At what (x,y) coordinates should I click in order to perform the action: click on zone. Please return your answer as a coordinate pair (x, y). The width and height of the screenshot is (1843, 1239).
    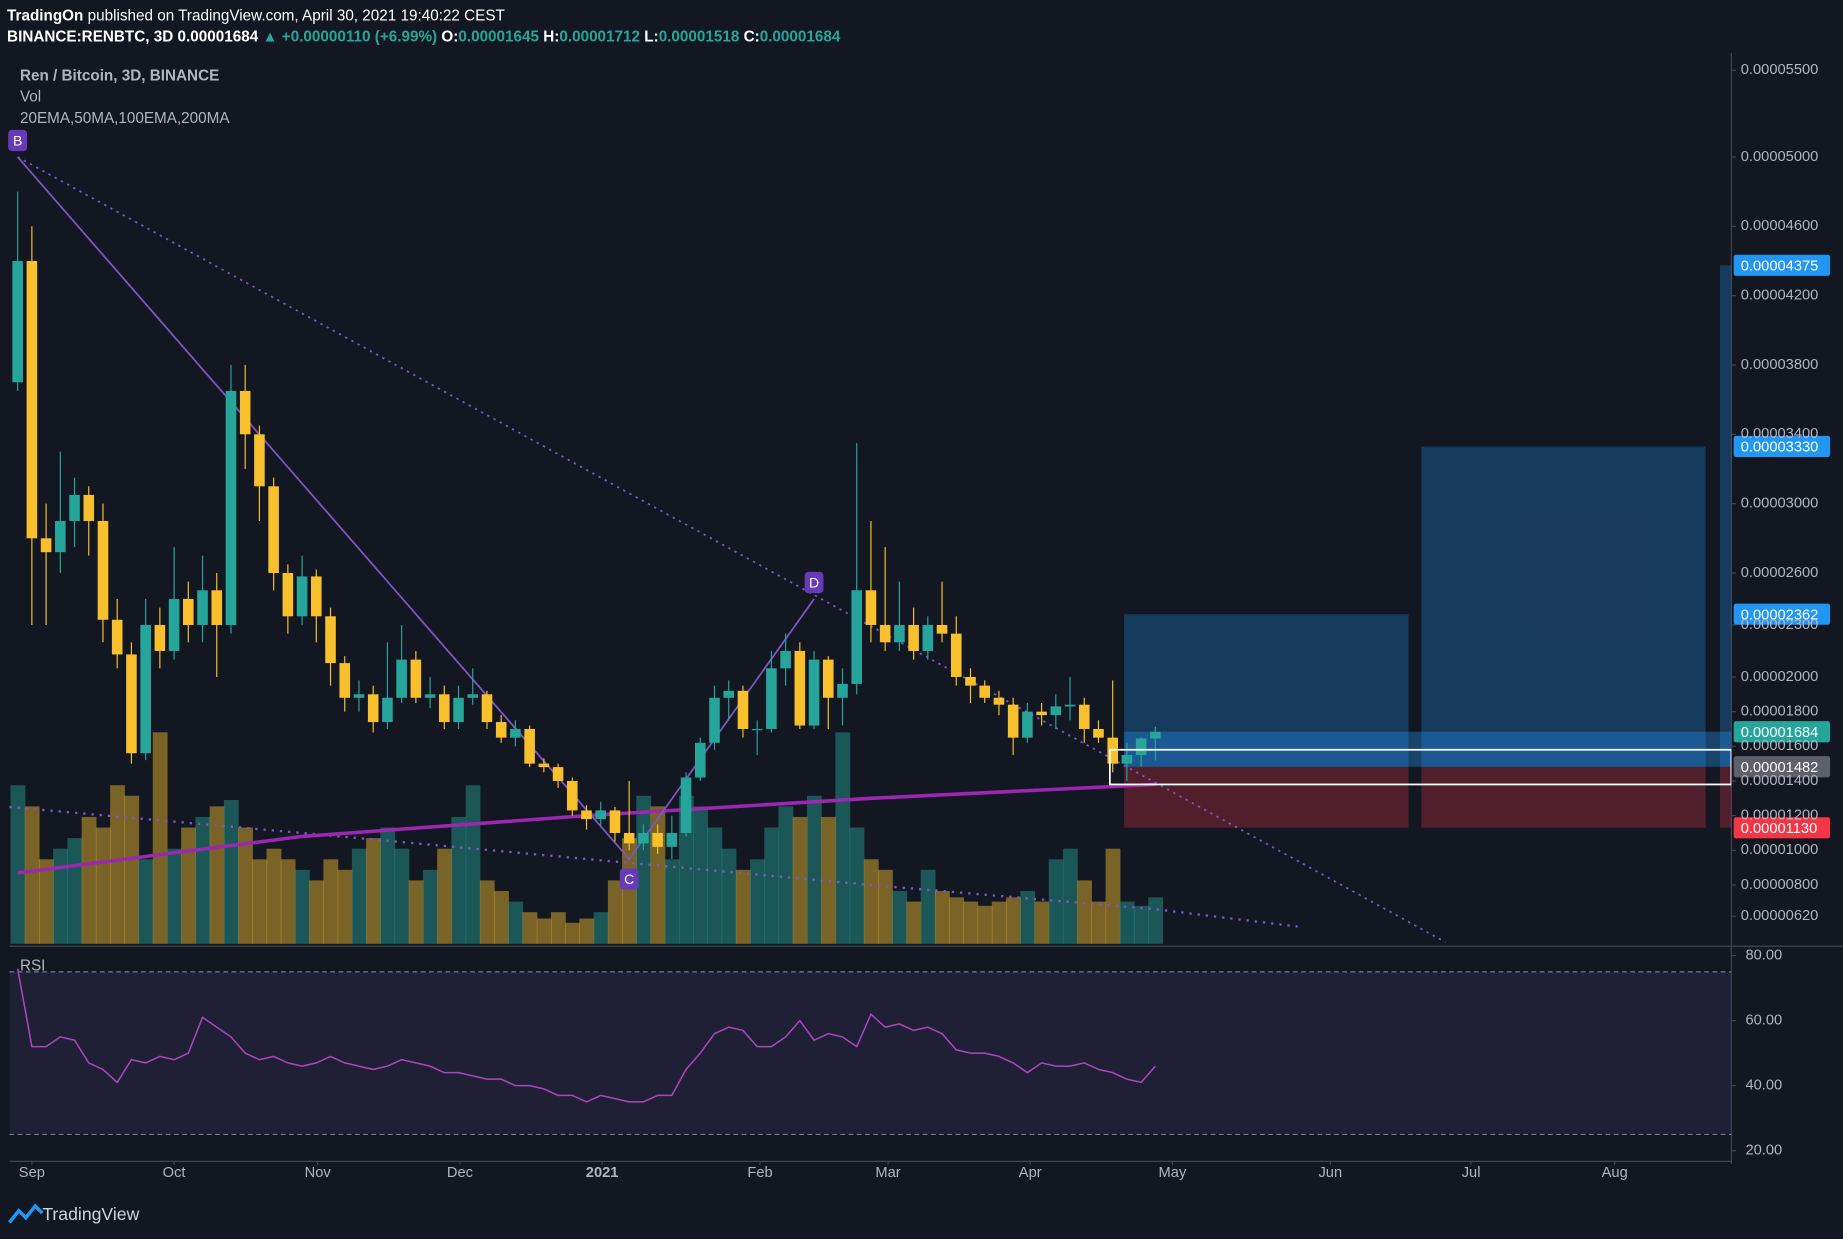
    Looking at the image, I should click on (1420, 767).